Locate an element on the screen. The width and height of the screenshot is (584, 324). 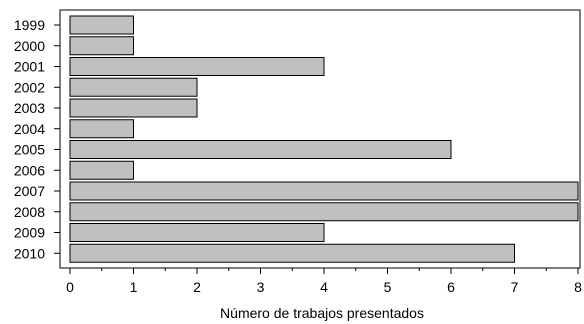
x-tick-label-2: 2 is located at coordinates (197, 287).